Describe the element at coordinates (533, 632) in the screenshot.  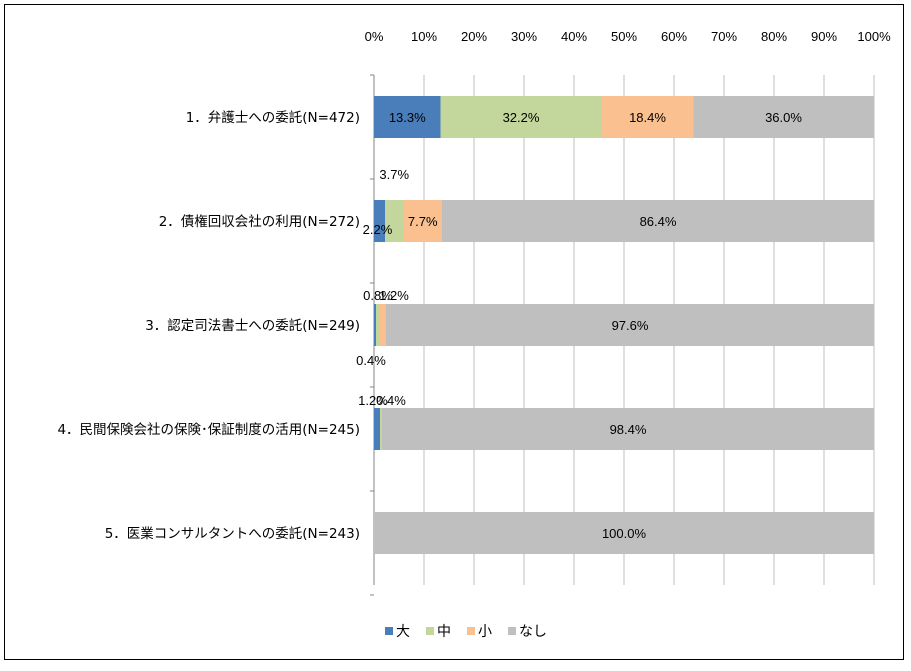
I see `legend-label: なし` at that location.